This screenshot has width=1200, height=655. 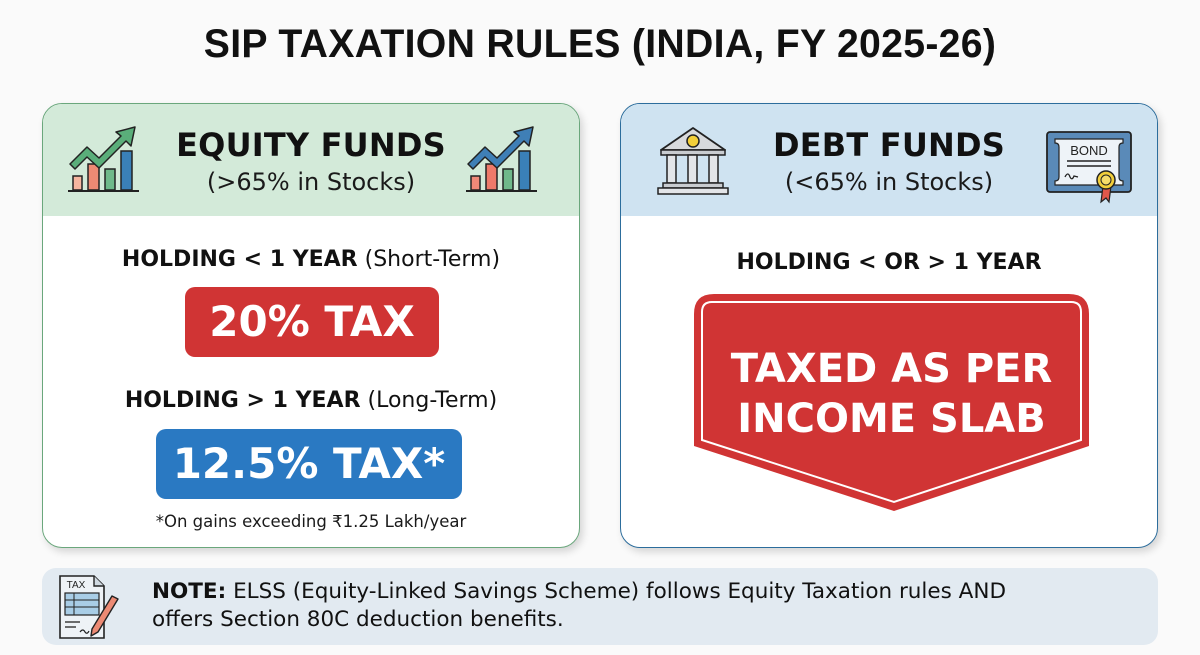 I want to click on long-term-label: (Long-Term), so click(x=432, y=400).